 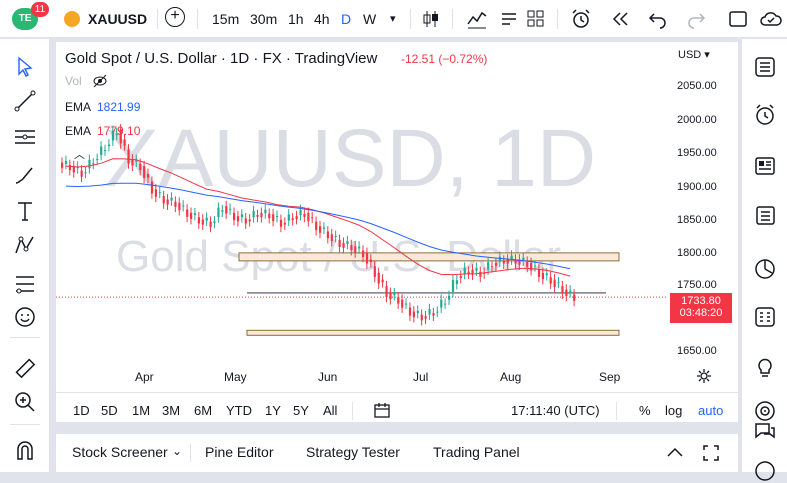 I want to click on range-1y: 1Y, so click(x=273, y=410).